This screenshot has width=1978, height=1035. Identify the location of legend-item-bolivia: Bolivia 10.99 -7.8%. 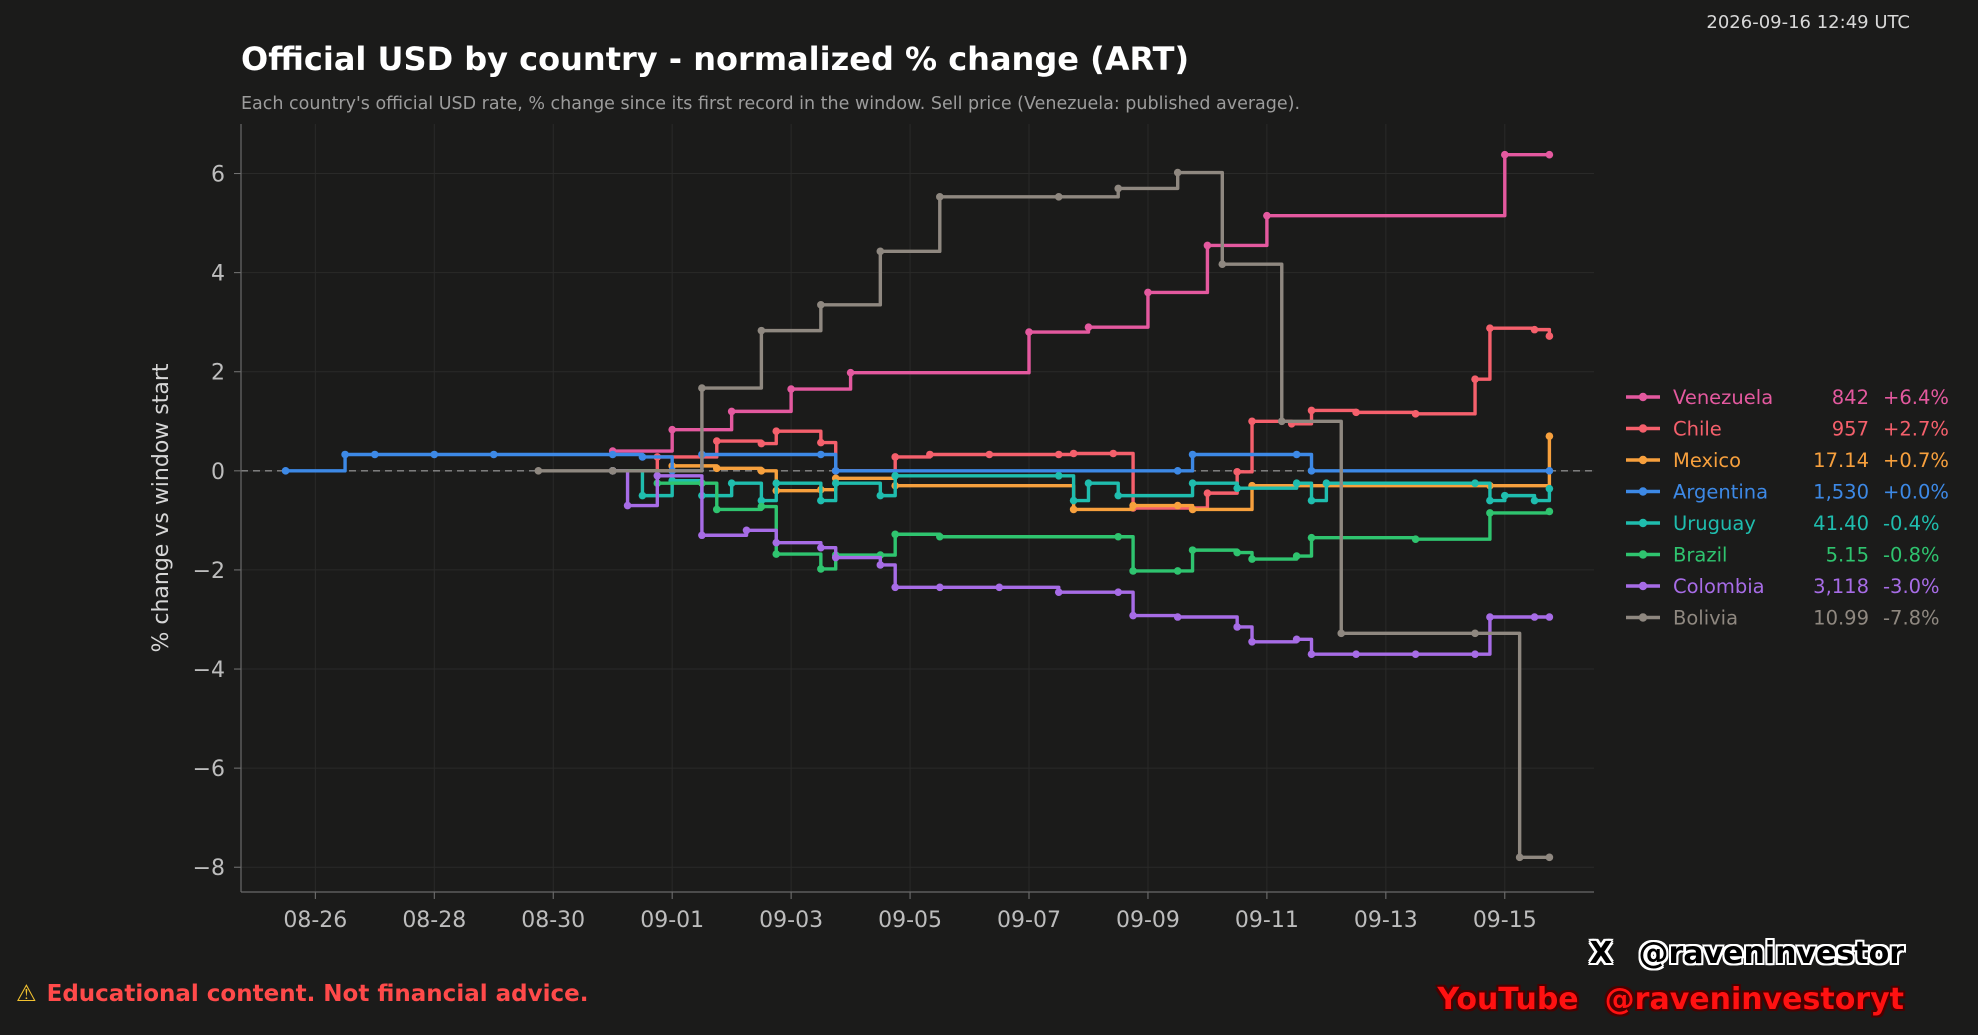
(1783, 618).